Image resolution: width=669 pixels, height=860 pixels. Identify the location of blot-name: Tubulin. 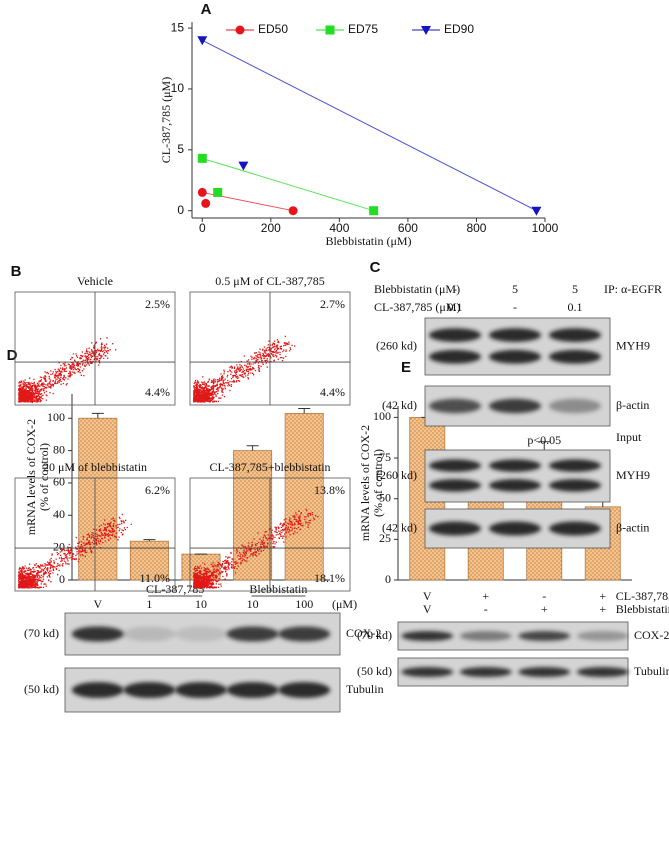
(651, 671).